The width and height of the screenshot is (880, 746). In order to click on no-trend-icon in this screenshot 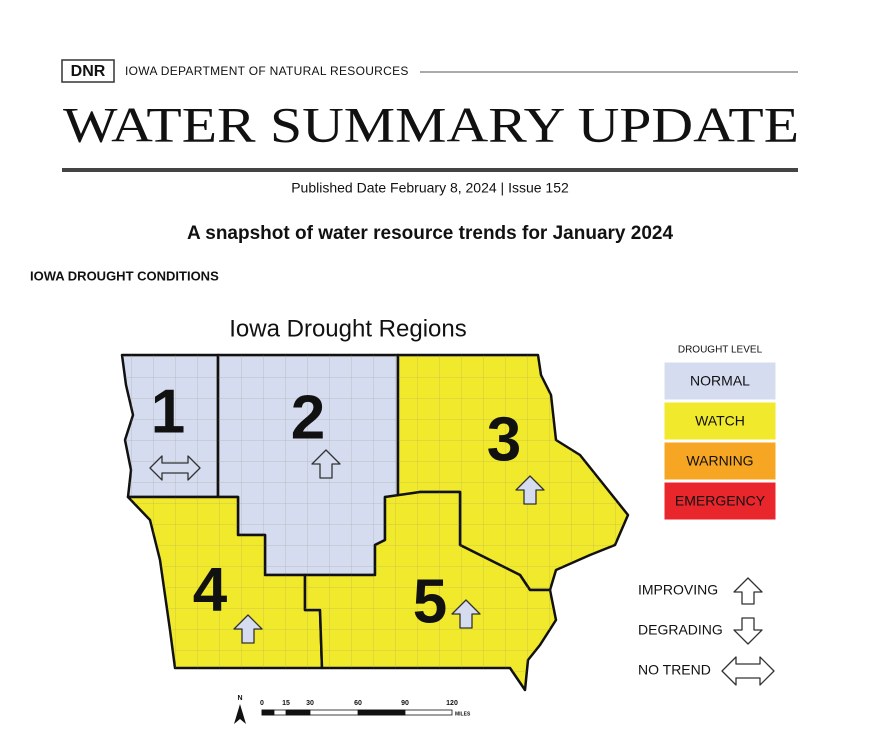, I will do `click(748, 671)`.